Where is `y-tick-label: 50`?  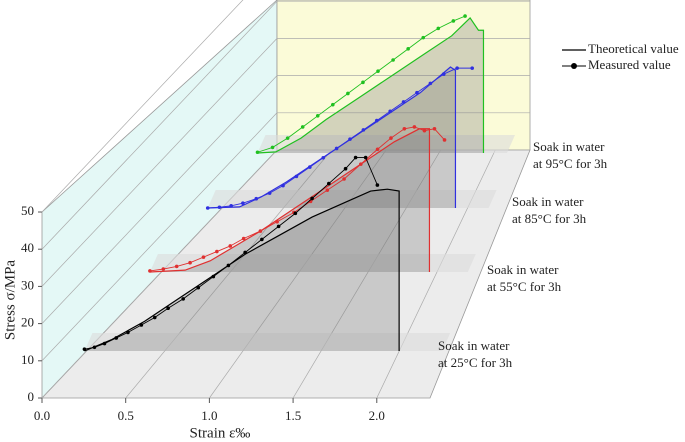
y-tick-label: 50 is located at coordinates (27, 210).